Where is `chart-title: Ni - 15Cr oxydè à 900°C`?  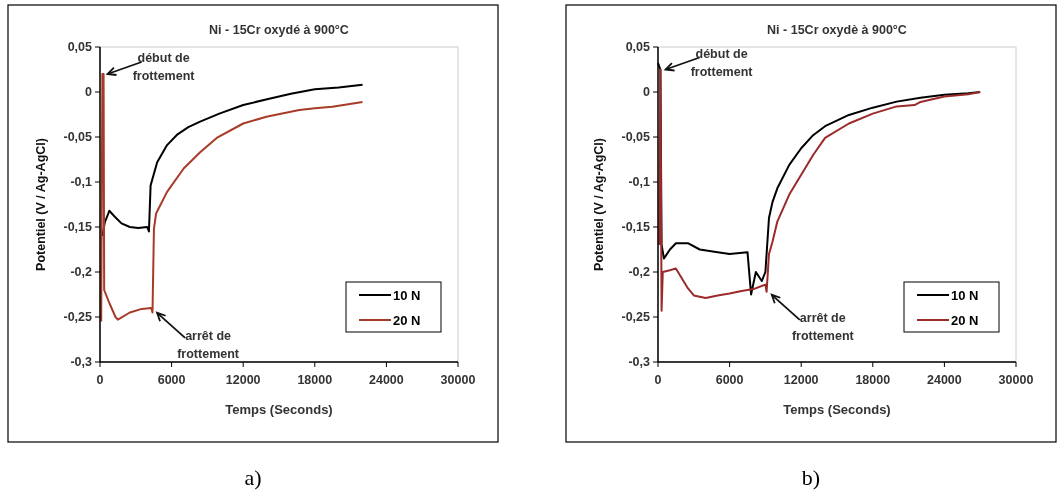
chart-title: Ni - 15Cr oxydè à 900°C is located at coordinates (837, 30).